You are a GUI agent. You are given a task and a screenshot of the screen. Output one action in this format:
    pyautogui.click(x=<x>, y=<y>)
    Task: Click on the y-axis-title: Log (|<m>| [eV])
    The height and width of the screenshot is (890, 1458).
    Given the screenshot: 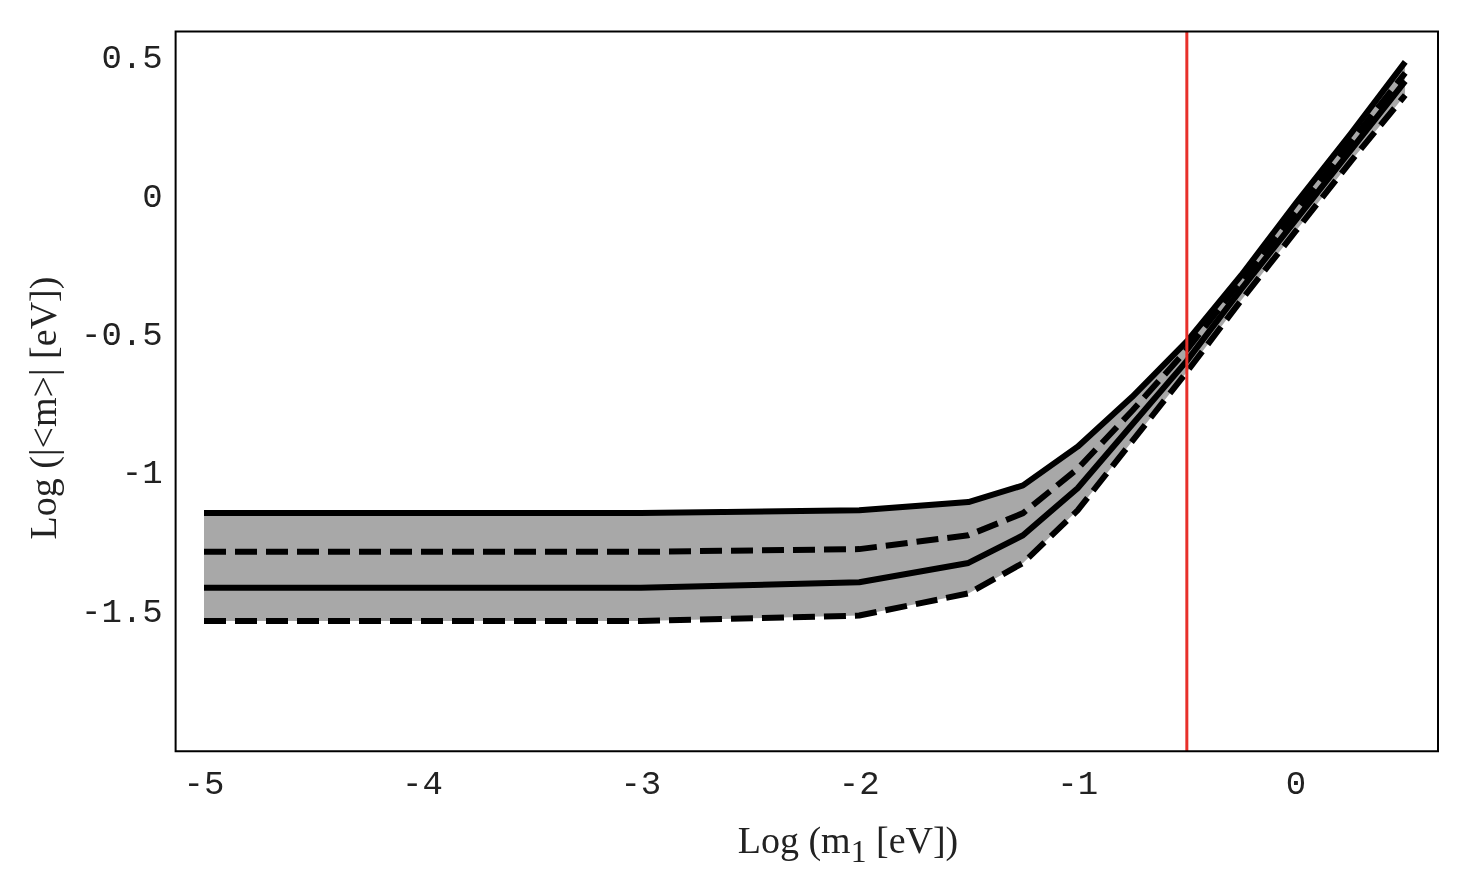 What is the action you would take?
    pyautogui.click(x=43, y=408)
    